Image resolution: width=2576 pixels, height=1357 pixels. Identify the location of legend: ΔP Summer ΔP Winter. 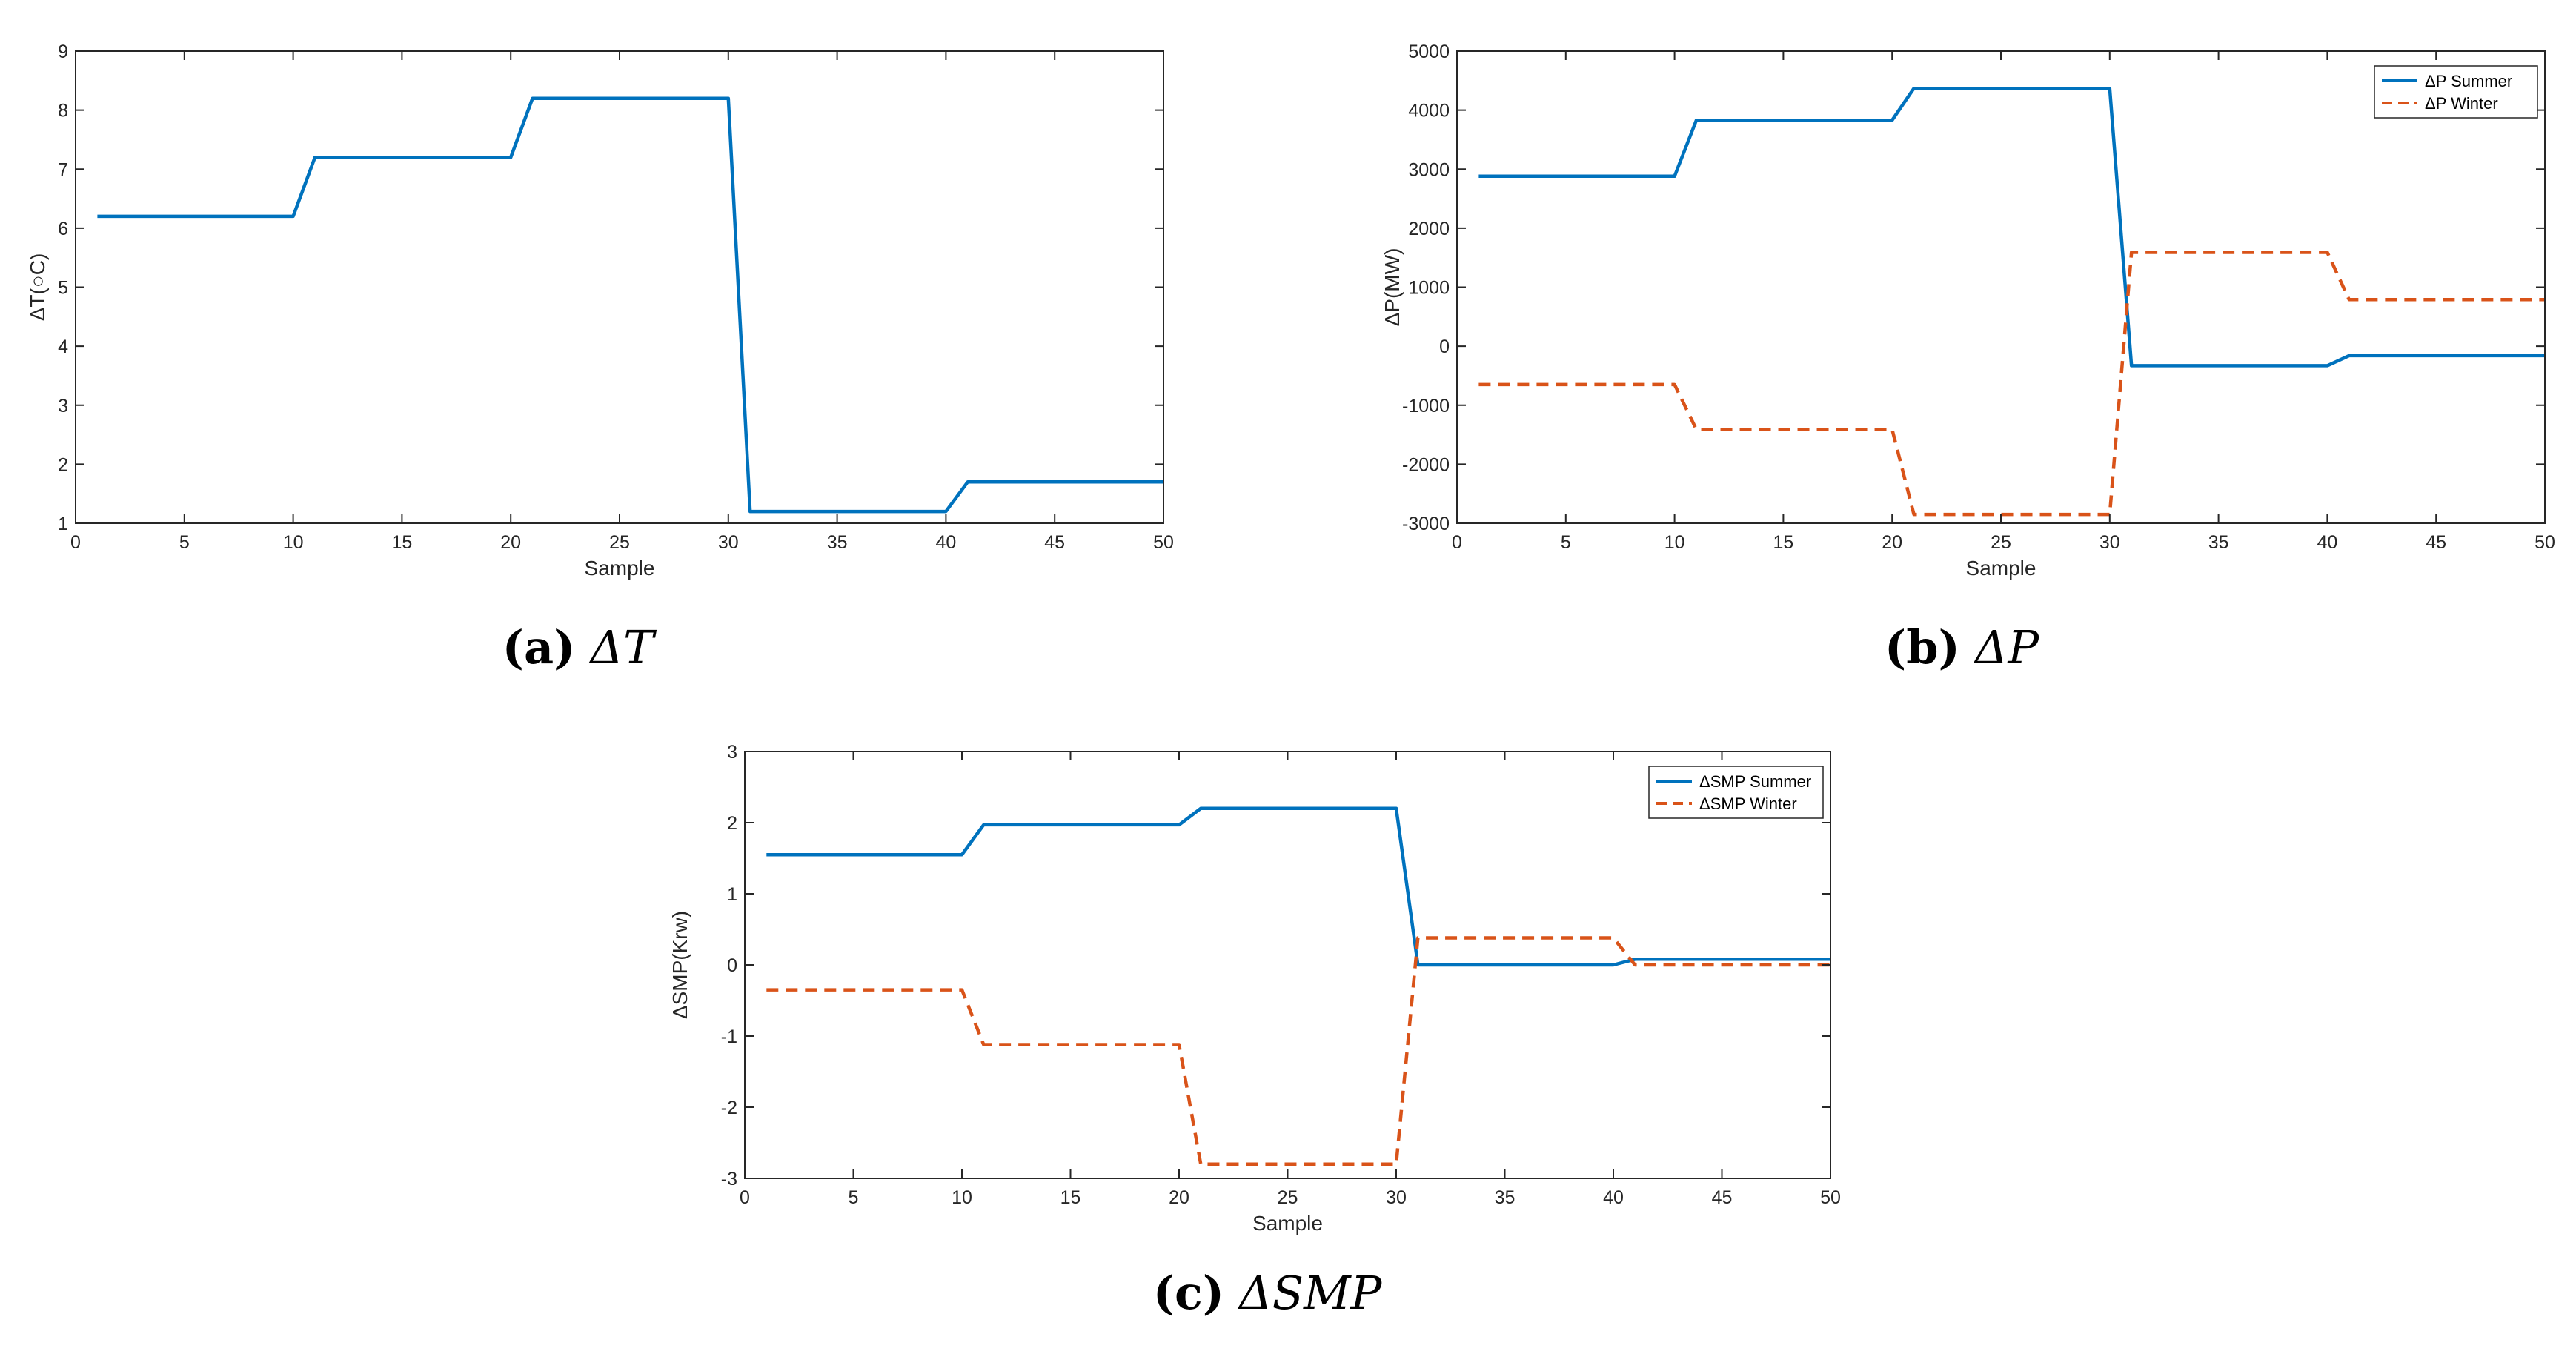
(2456, 92).